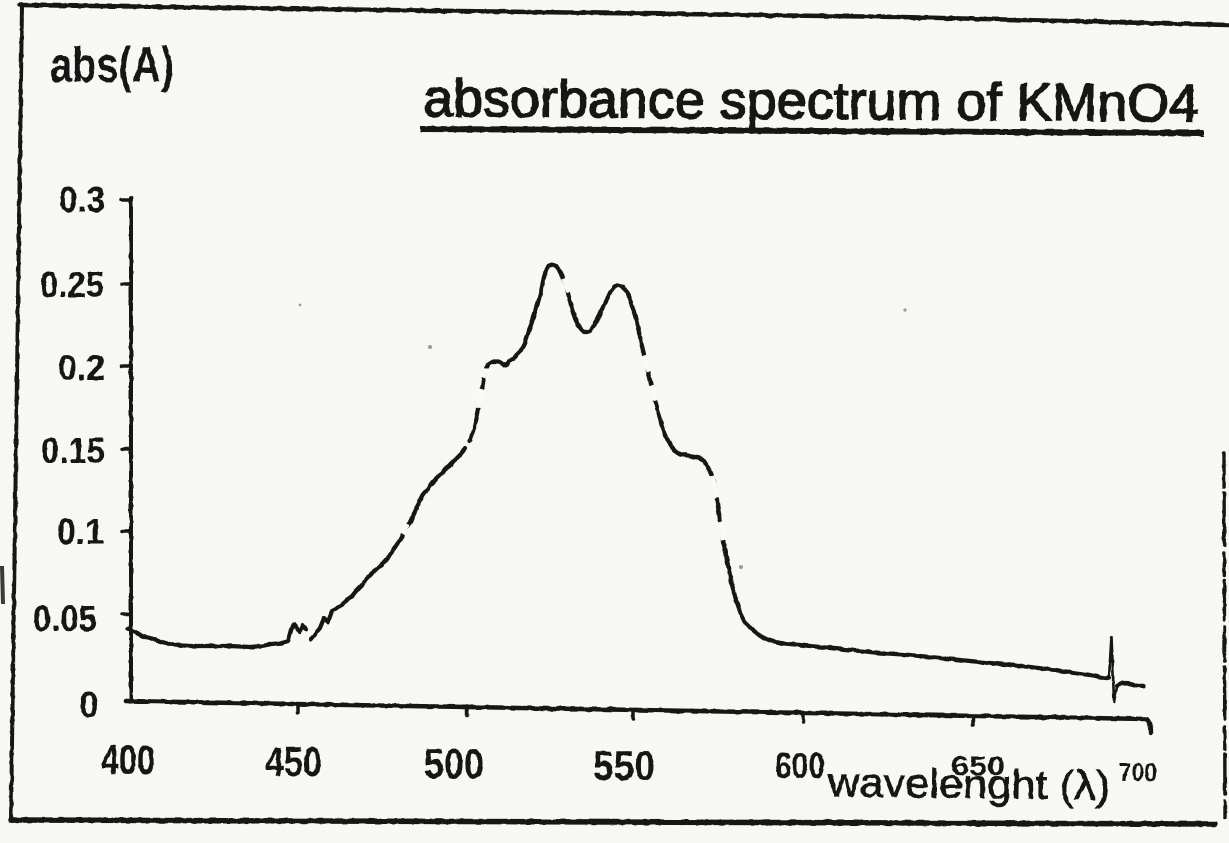  Describe the element at coordinates (293, 761) in the screenshot. I see `svg-text: 450` at that location.